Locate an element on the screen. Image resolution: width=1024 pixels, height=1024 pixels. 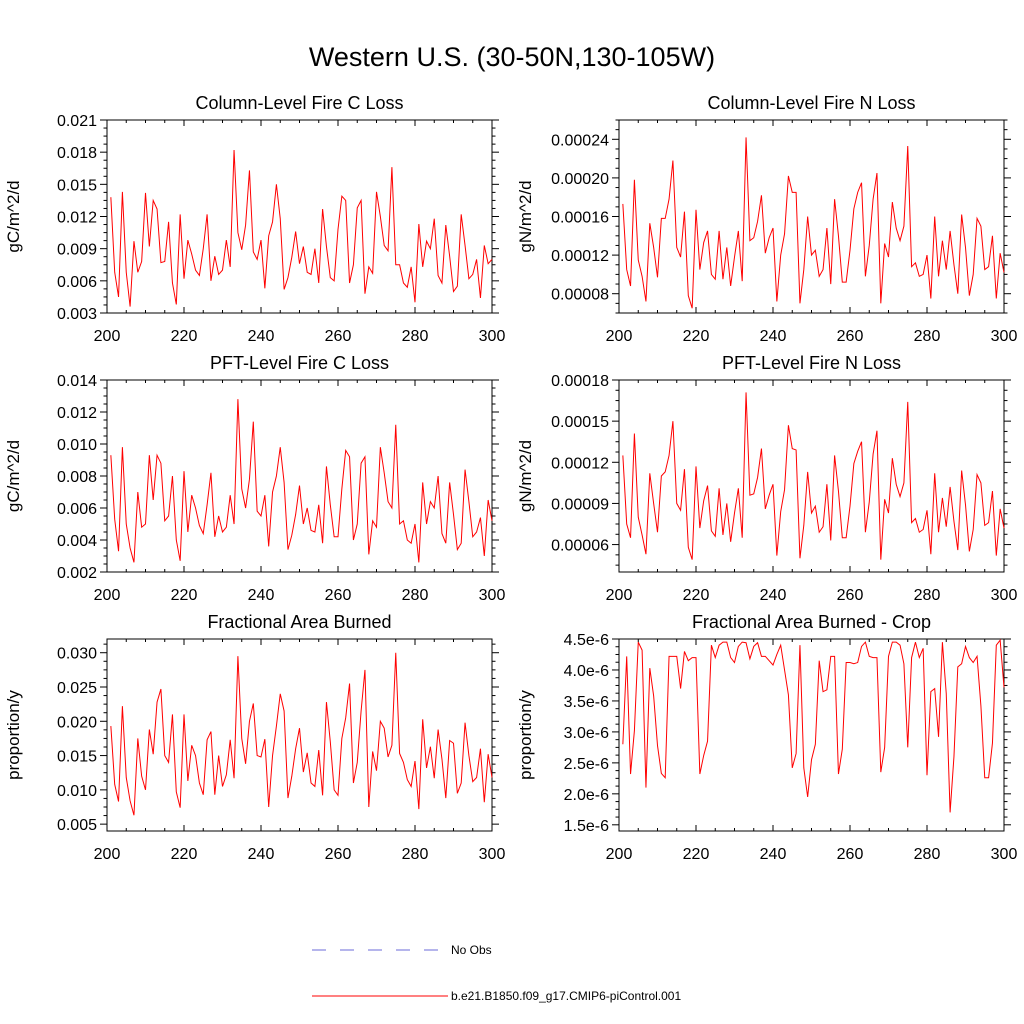
panel-6-xtick-label: 220 is located at coordinates (696, 854).